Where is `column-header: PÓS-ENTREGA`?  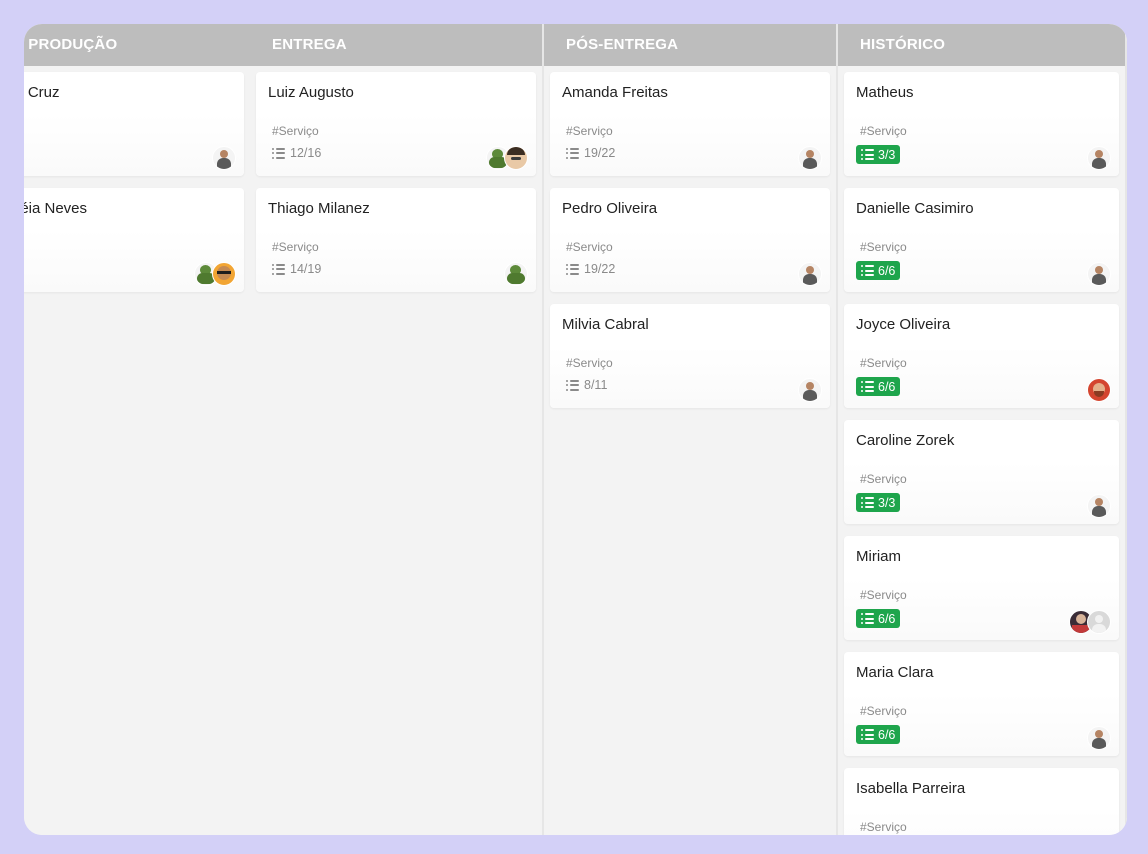 column-header: PÓS-ENTREGA is located at coordinates (690, 45).